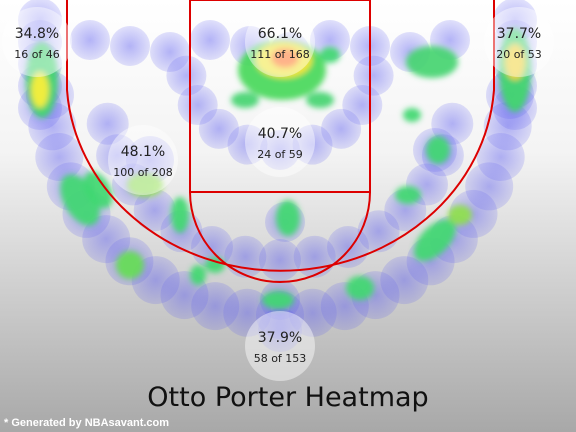  I want to click on zone-attempts-label: 24 of 59, so click(280, 154).